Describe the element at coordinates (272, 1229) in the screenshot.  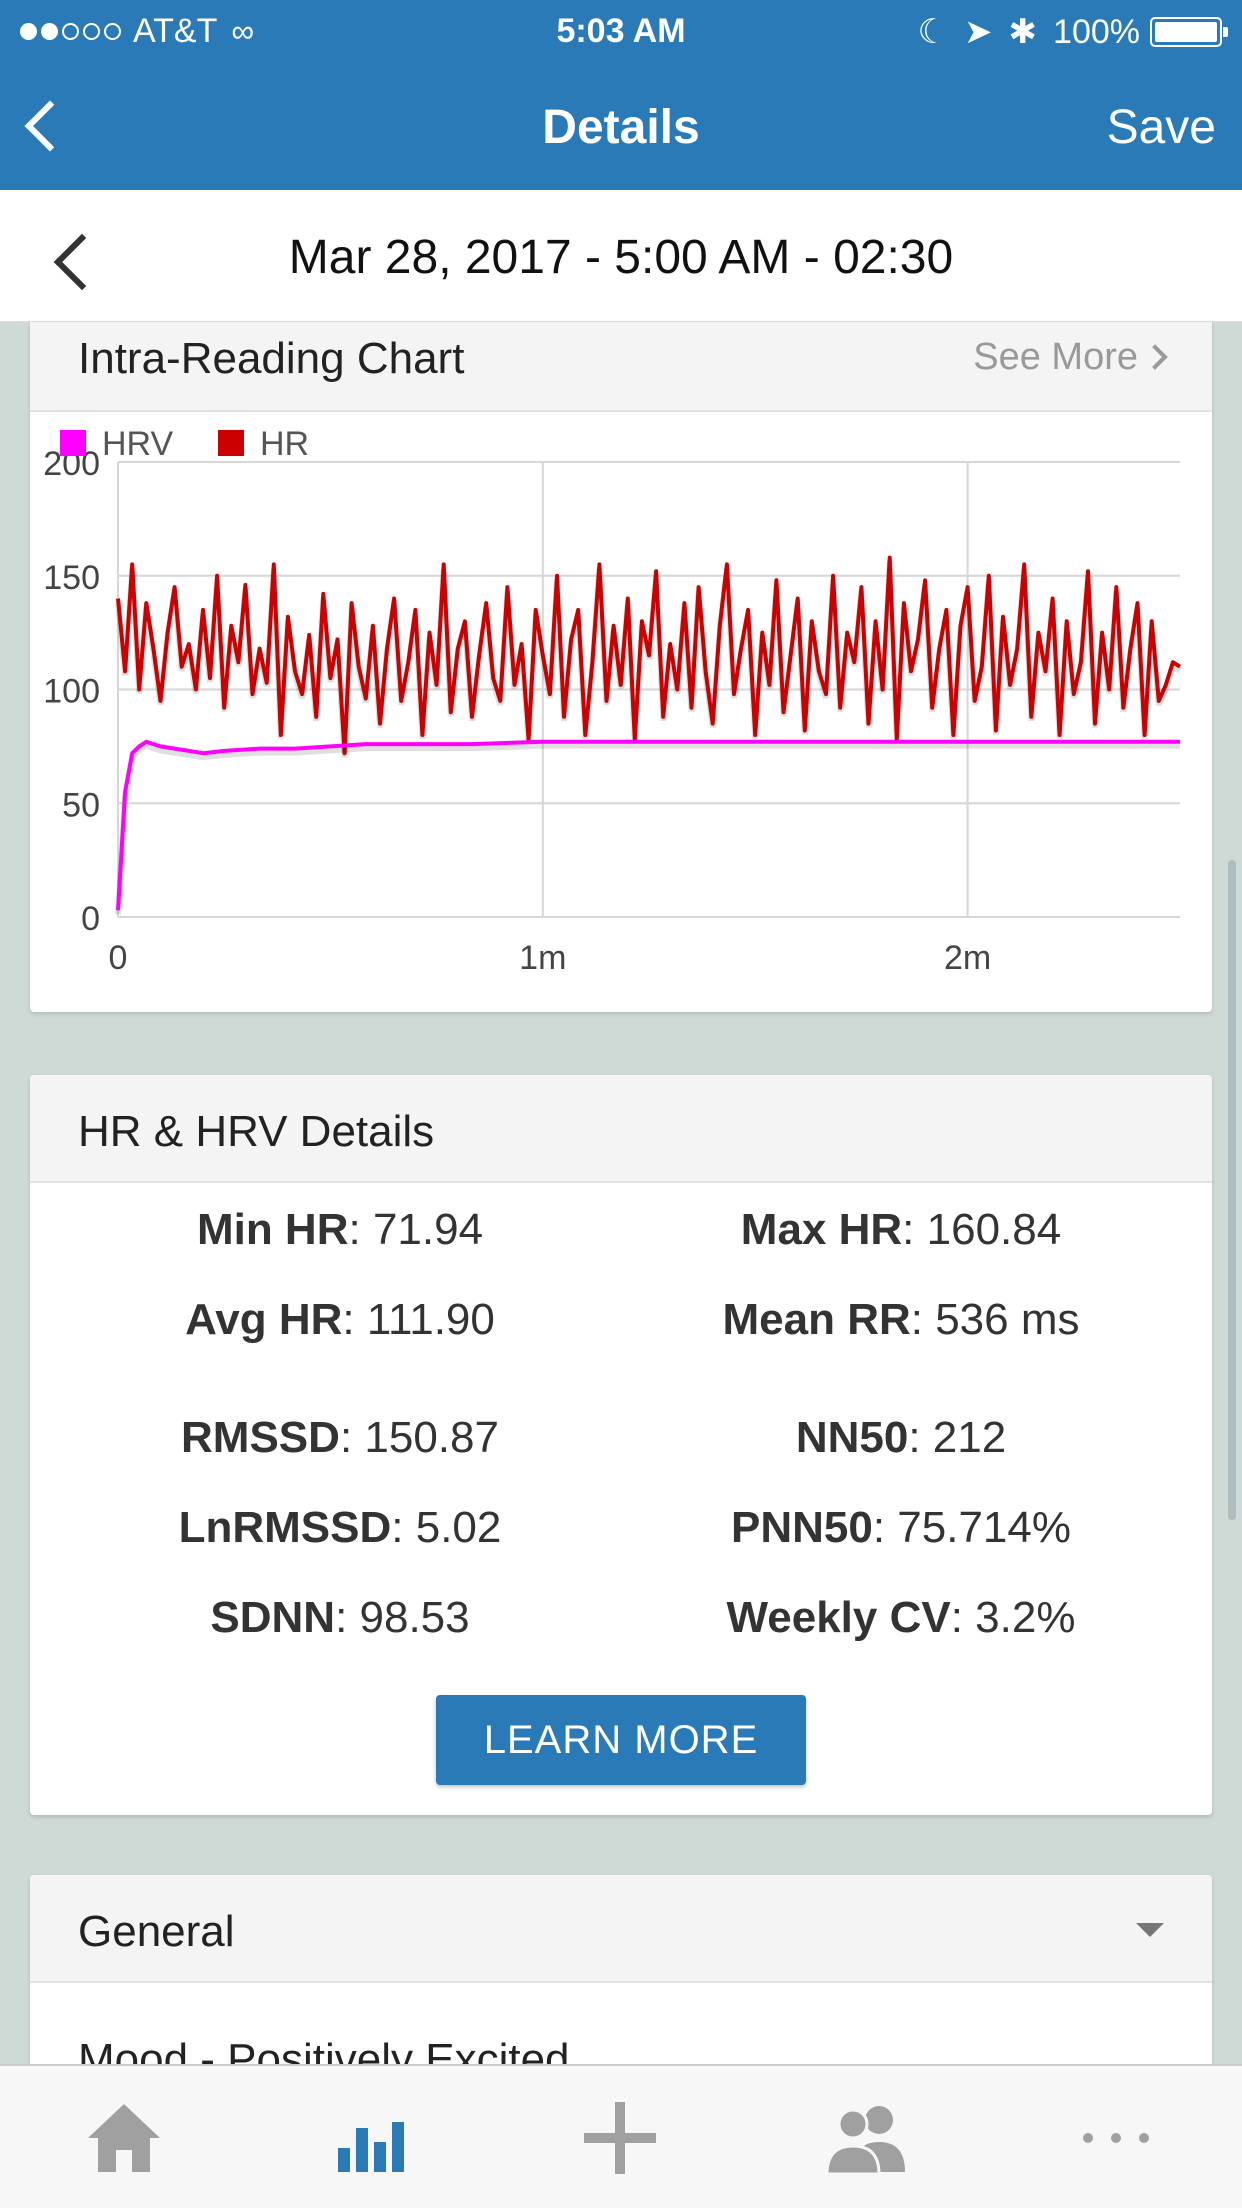
I see `stat-label: Min HR` at that location.